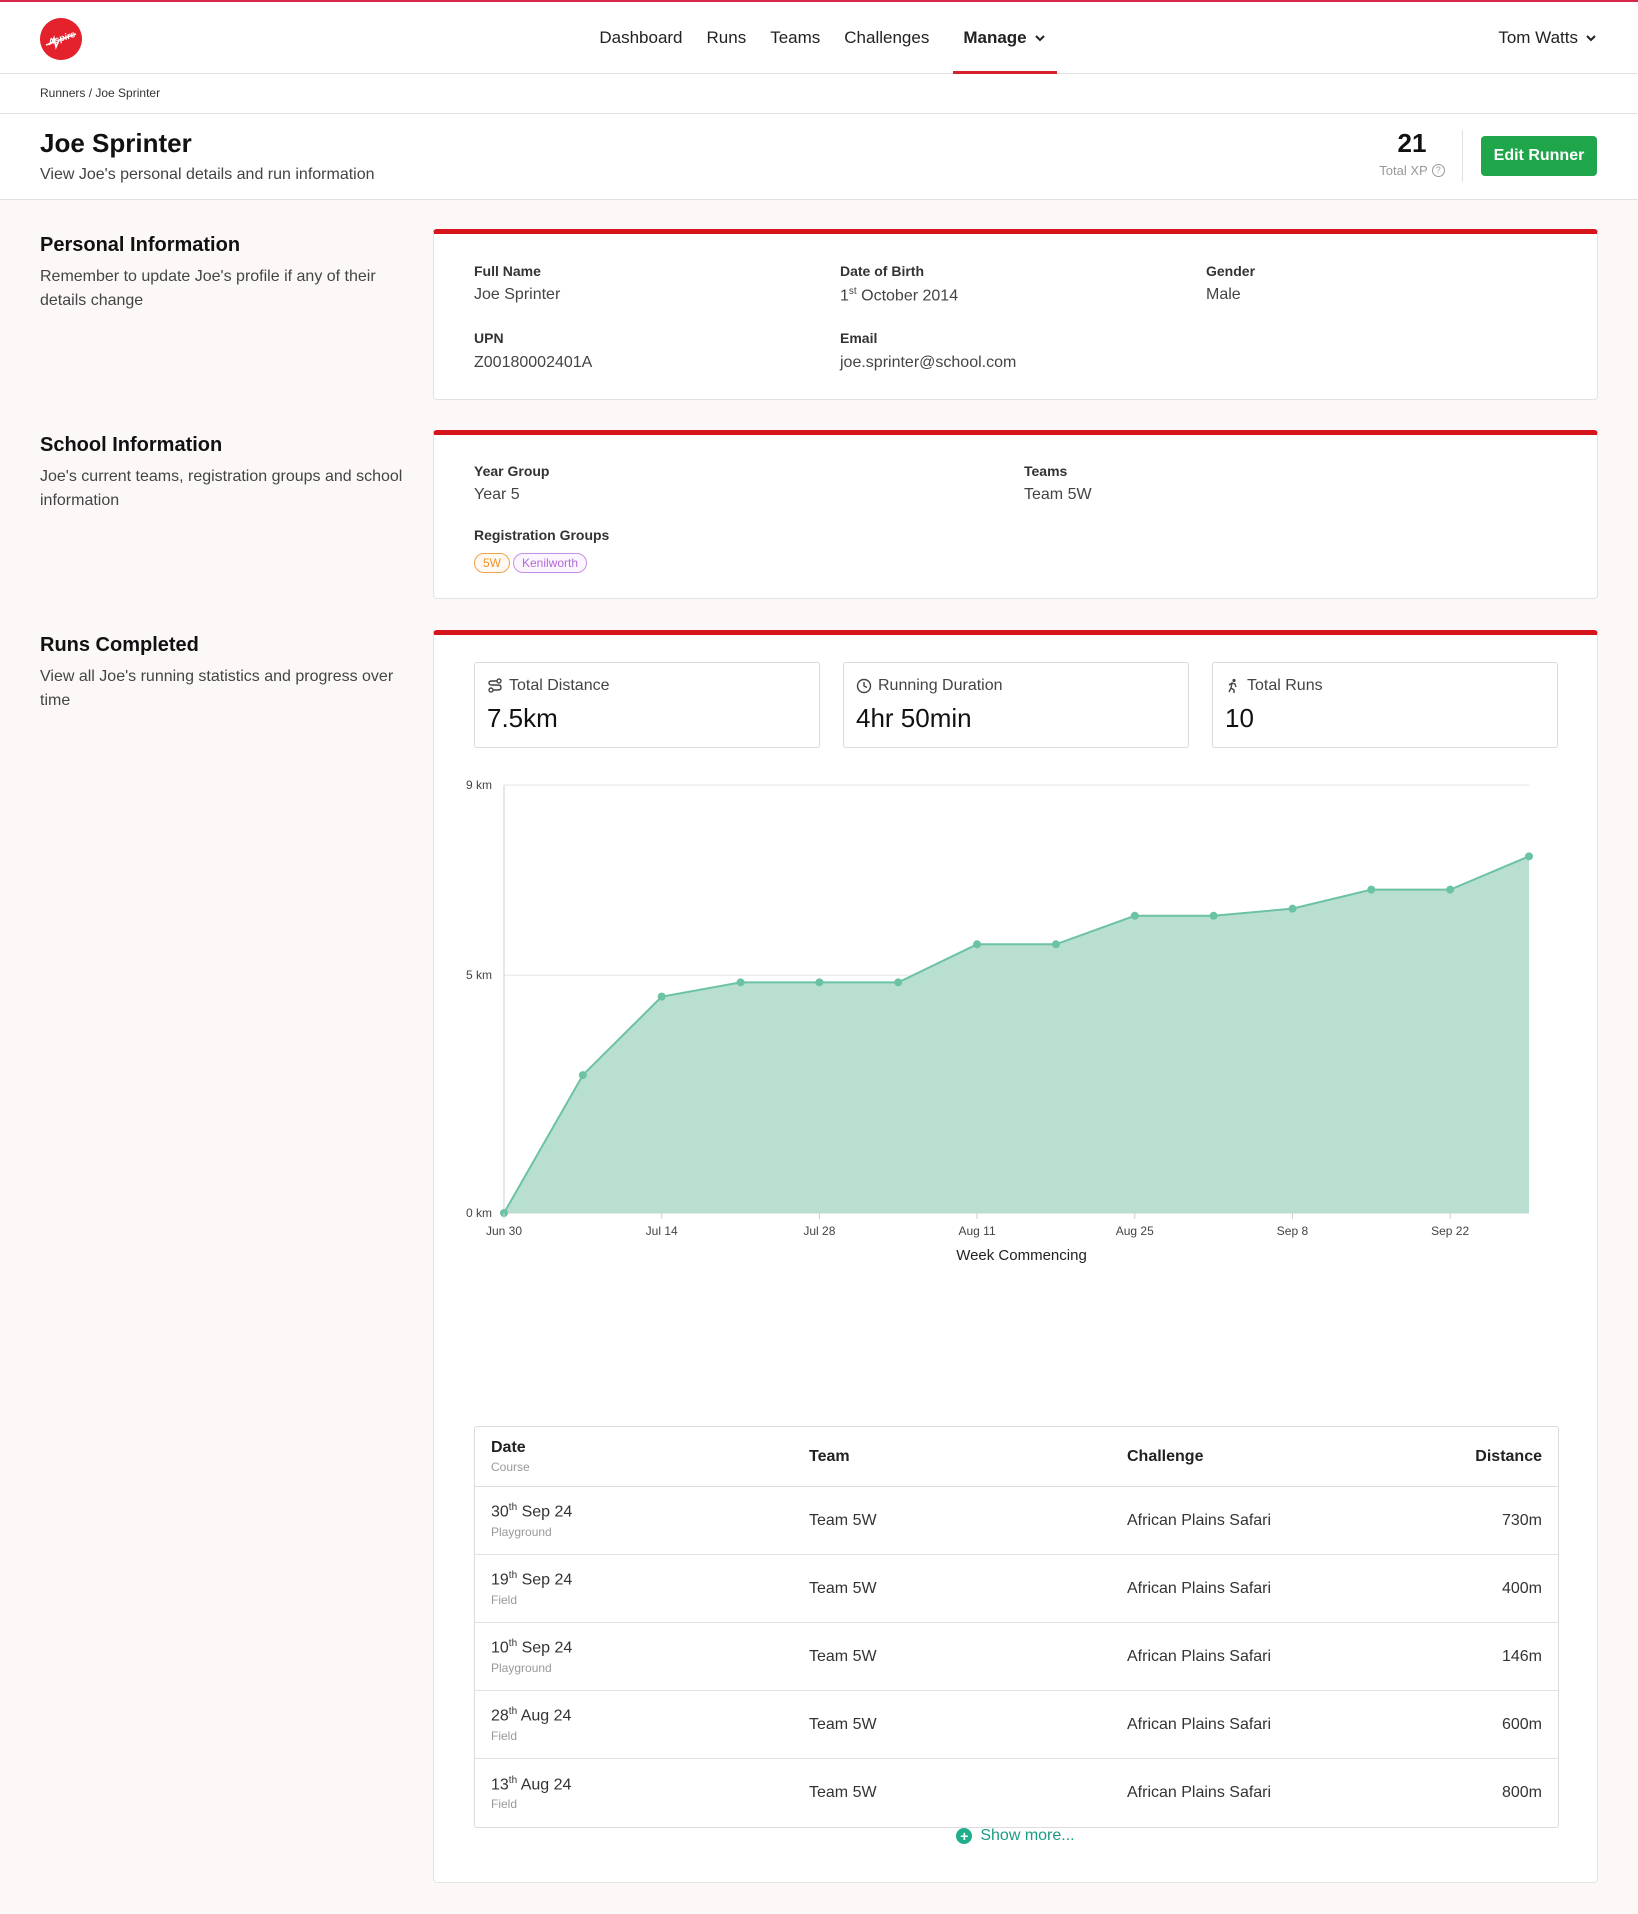  What do you see at coordinates (964, 1836) in the screenshot?
I see `plus-circle-icon: +` at bounding box center [964, 1836].